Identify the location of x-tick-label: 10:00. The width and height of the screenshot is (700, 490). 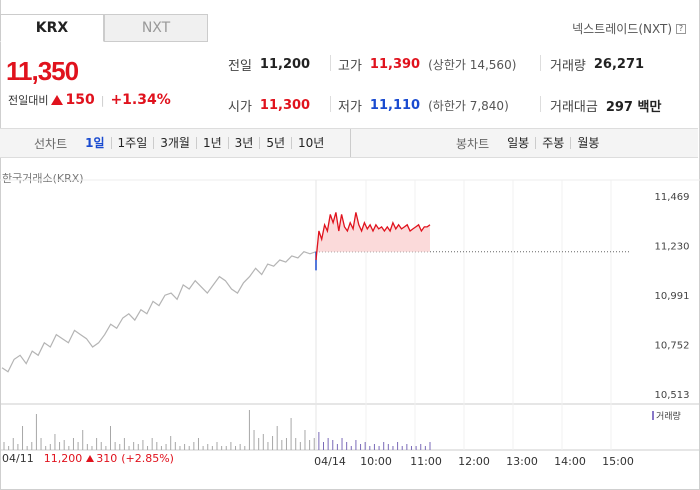
(376, 461).